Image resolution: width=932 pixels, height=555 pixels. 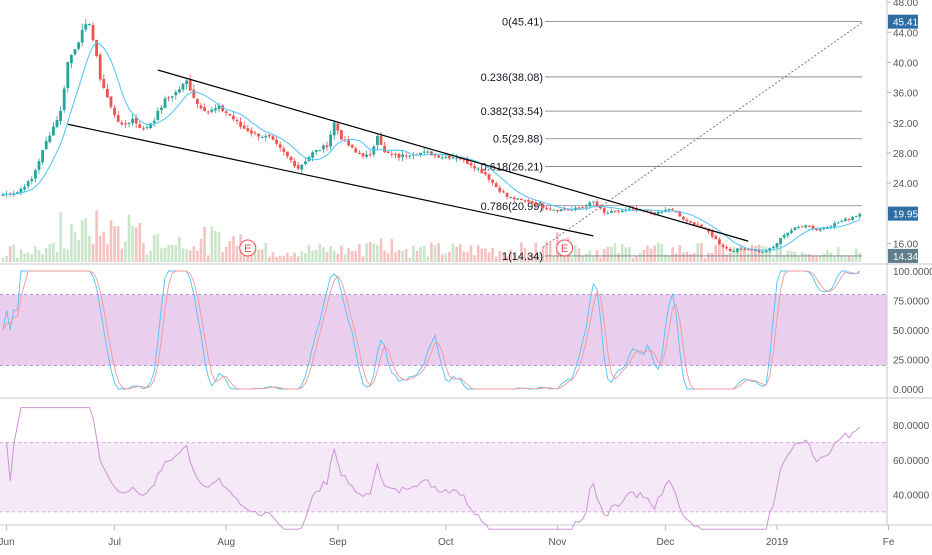 I want to click on stochastic-tick-label: 75.0000, so click(x=911, y=302).